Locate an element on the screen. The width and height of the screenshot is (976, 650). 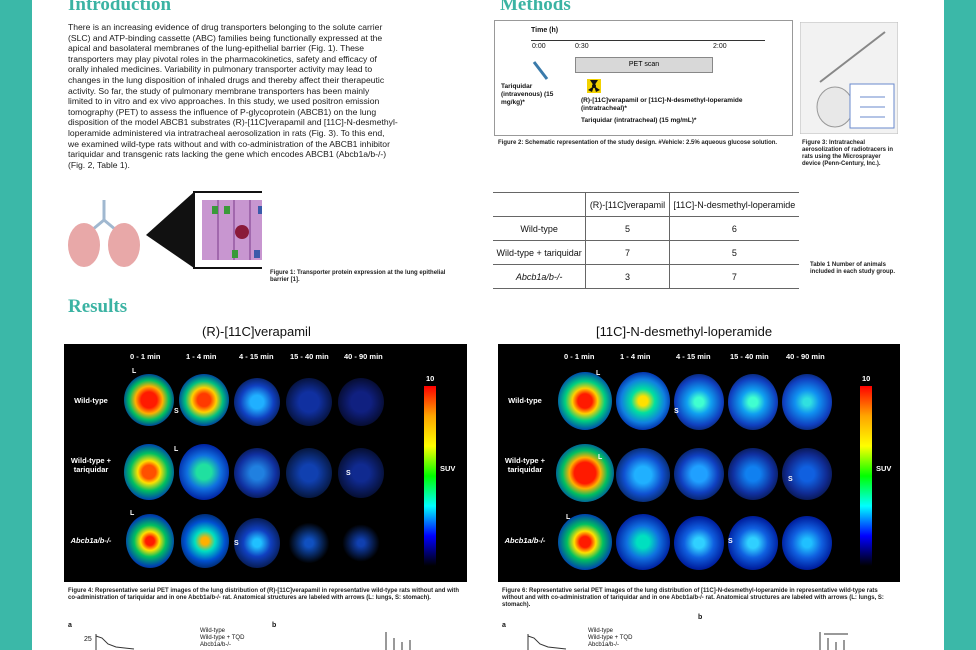
radiation-icon is located at coordinates (594, 86).